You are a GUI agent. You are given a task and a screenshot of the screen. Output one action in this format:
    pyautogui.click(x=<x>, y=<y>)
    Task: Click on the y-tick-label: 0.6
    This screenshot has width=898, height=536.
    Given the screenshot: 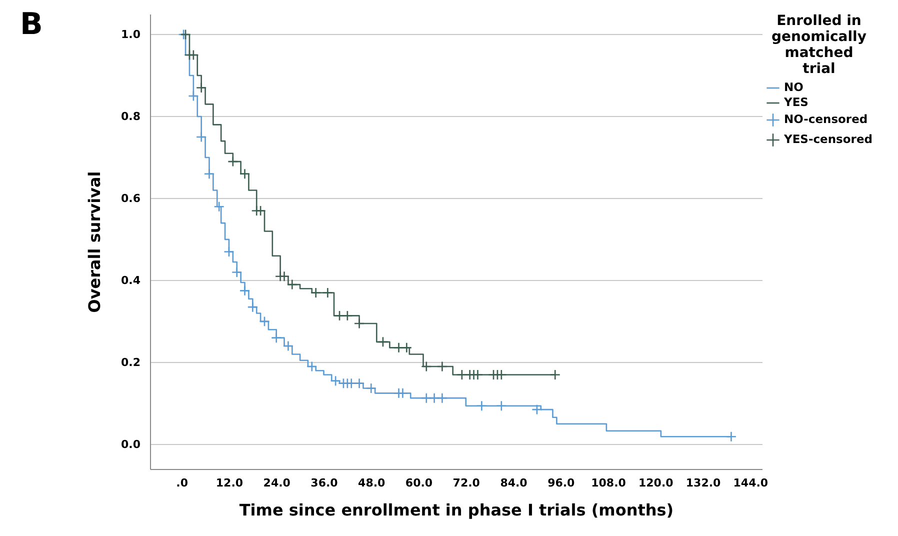 What is the action you would take?
    pyautogui.click(x=131, y=198)
    